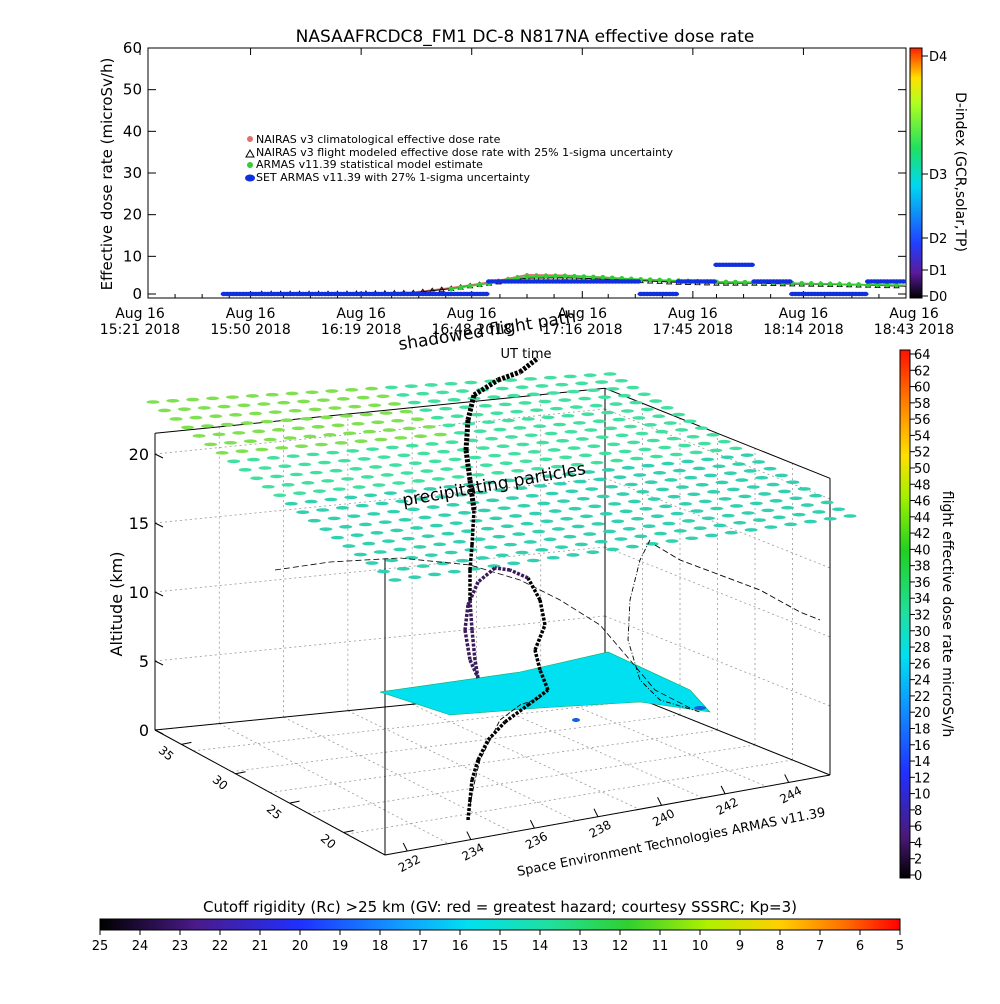 This screenshot has width=1000, height=1004. Describe the element at coordinates (409, 863) in the screenshot. I see `longitude-tick-label: 232` at that location.